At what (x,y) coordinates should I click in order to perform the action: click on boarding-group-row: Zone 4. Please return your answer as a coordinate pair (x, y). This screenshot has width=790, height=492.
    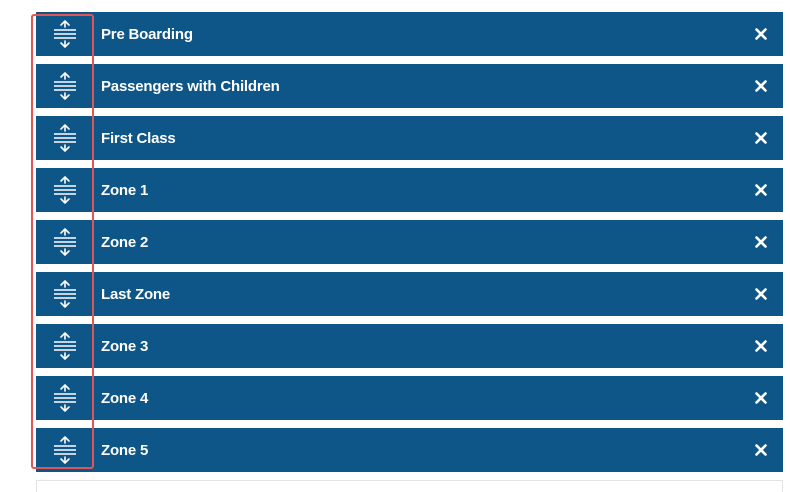
    Looking at the image, I should click on (409, 398).